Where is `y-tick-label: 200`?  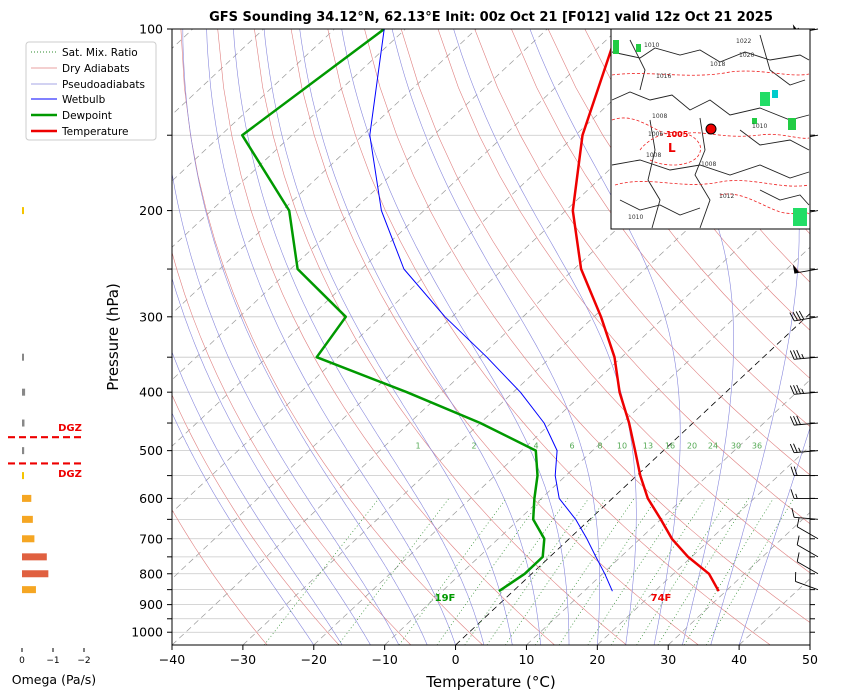 y-tick-label: 200 is located at coordinates (151, 210).